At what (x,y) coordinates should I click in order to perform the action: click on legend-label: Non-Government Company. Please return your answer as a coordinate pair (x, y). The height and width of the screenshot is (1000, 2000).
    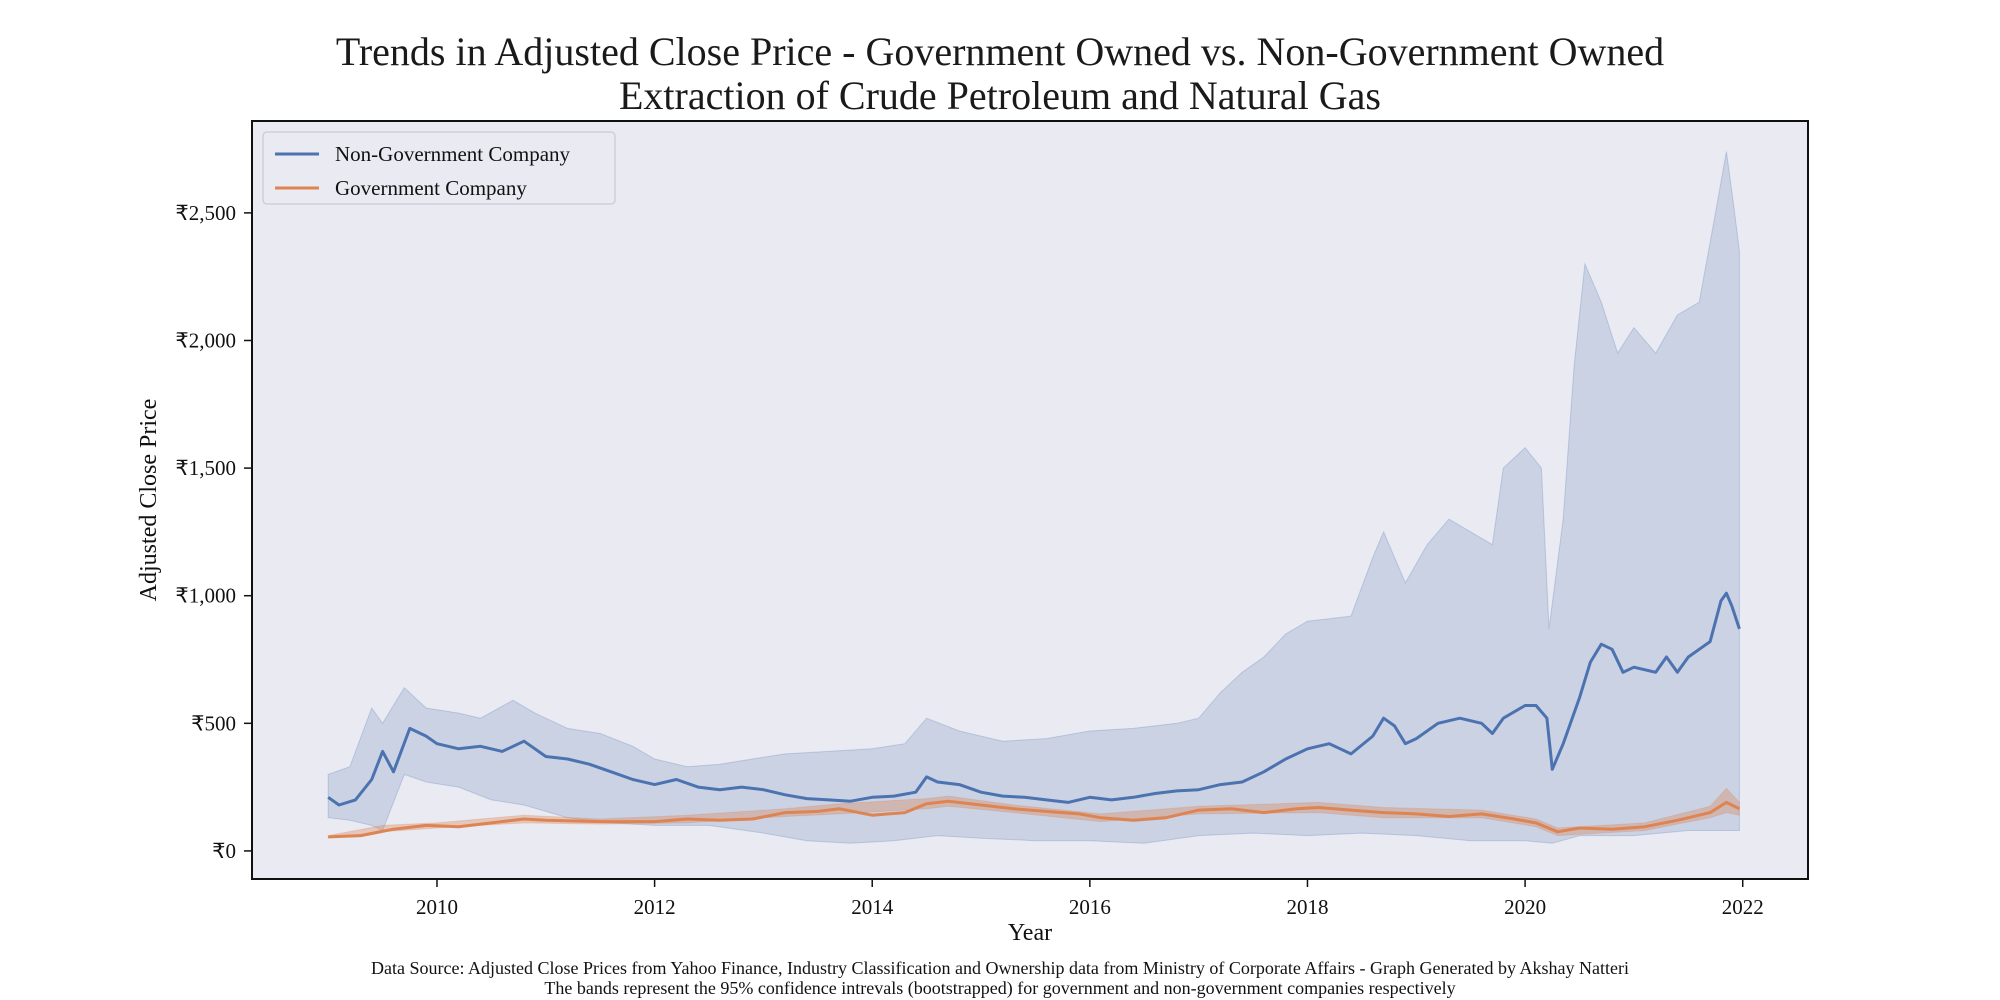
    Looking at the image, I should click on (453, 154).